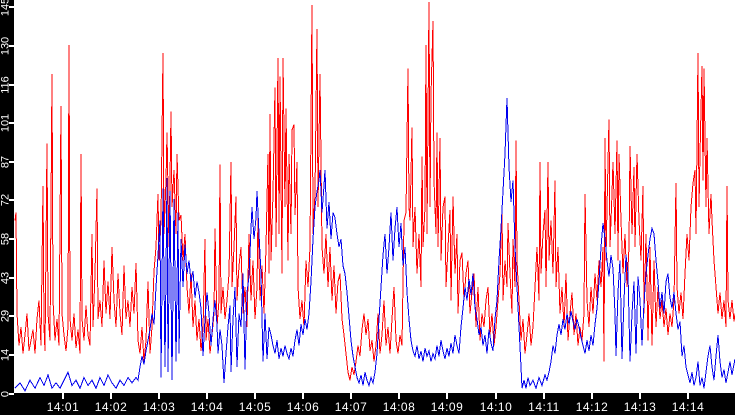  I want to click on y-axis-label: 58, so click(6, 239).